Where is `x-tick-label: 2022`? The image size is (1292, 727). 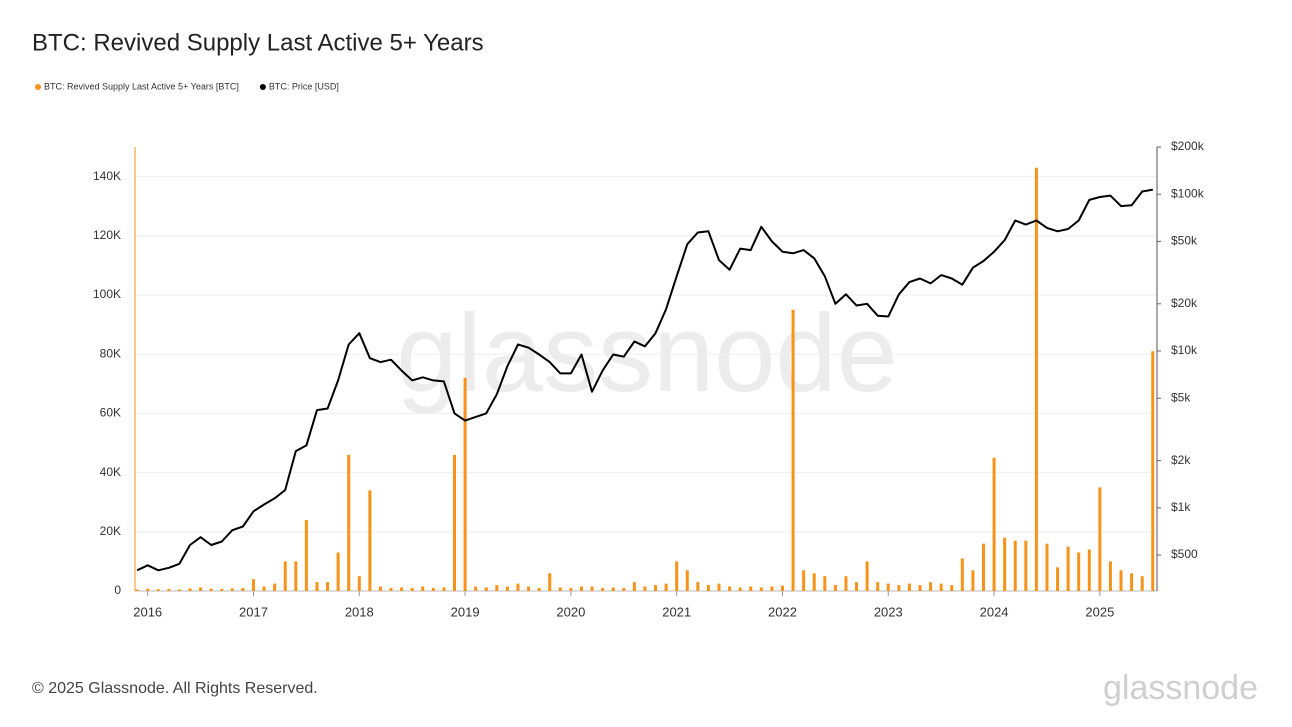 x-tick-label: 2022 is located at coordinates (782, 611).